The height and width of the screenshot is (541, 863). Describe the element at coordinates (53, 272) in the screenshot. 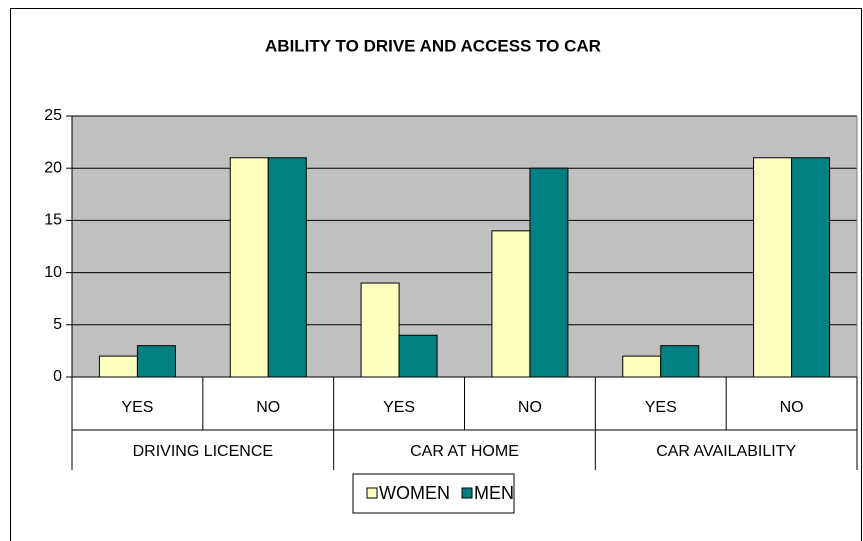

I see `y-tick-label: 10` at that location.